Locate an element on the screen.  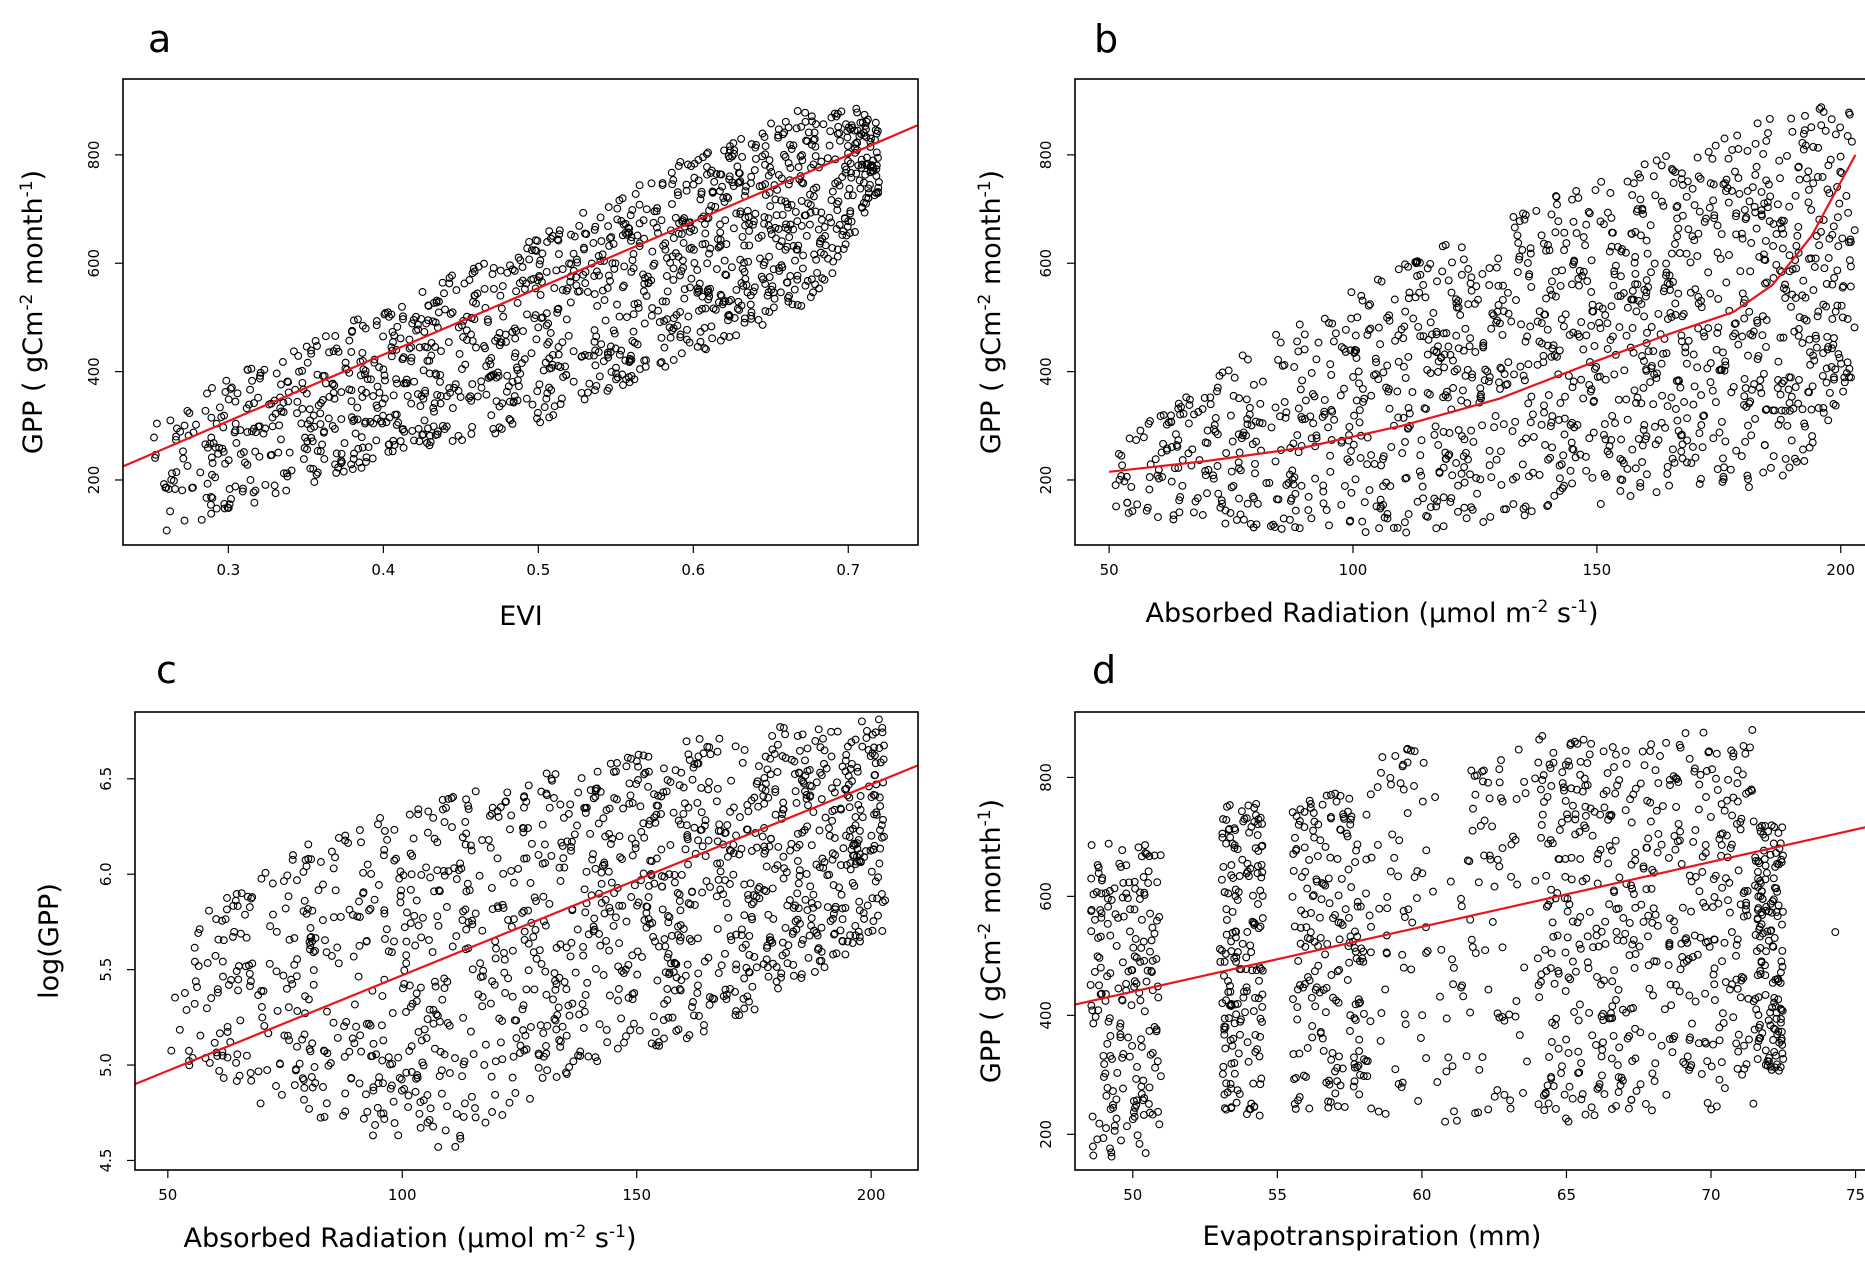
fit-line-a is located at coordinates (520, 296).